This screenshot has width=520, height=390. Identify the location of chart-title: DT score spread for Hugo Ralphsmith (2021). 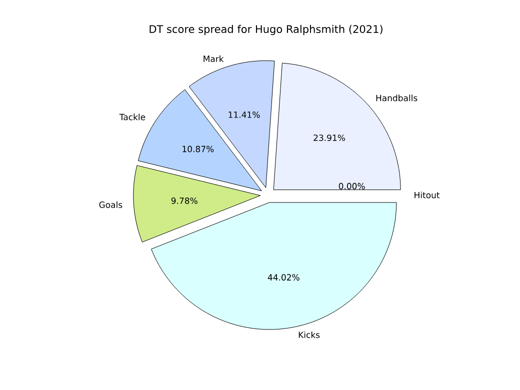
(266, 30).